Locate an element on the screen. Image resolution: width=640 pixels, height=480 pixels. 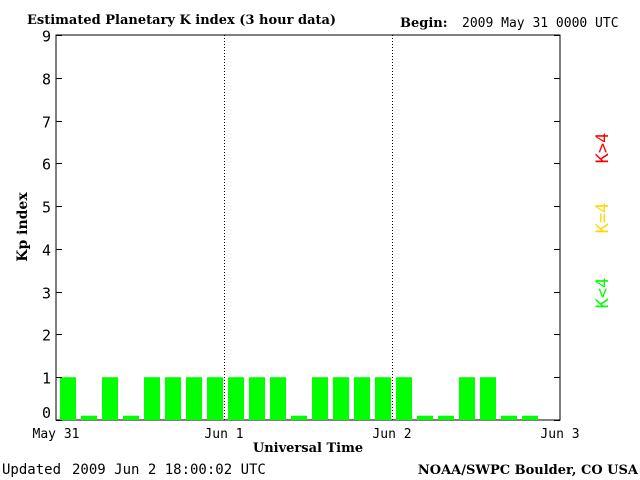
x-tick-label: Jun 2 is located at coordinates (391, 434).